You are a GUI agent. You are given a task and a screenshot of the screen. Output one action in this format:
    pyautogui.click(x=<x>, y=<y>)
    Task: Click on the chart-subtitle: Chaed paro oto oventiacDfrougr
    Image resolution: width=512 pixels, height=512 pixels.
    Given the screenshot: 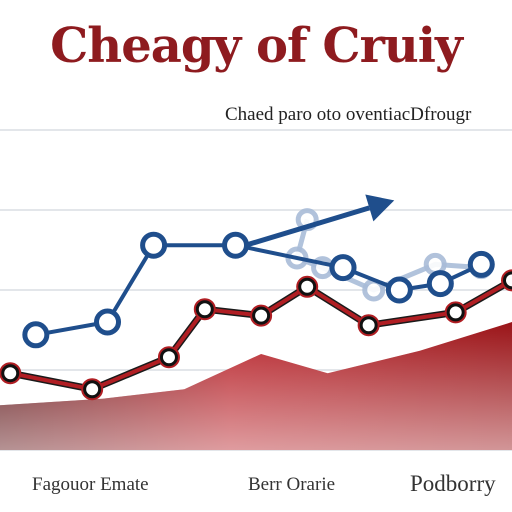 What is the action you would take?
    pyautogui.click(x=348, y=114)
    